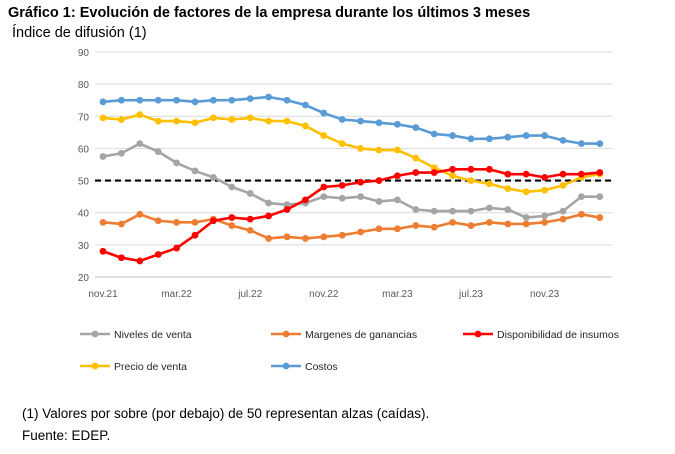  Describe the element at coordinates (84, 246) in the screenshot. I see `y-tick-label: 30` at that location.